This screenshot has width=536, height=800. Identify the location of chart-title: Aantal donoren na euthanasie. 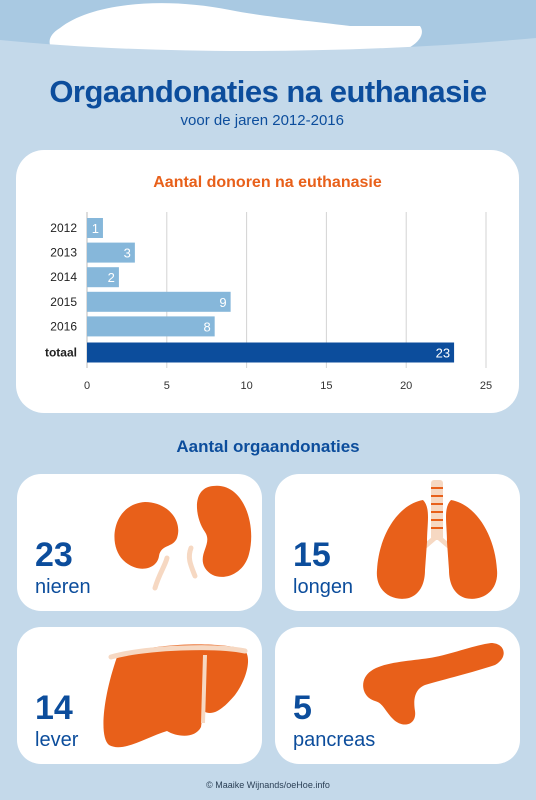
(267, 182).